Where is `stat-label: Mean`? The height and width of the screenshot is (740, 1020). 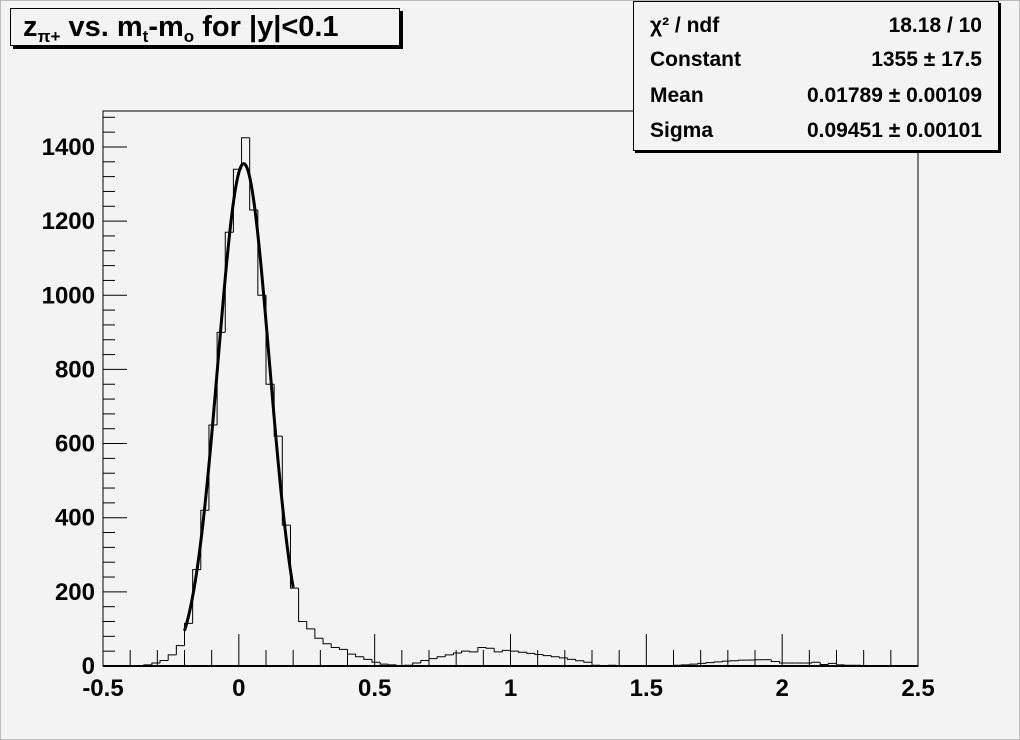 stat-label: Mean is located at coordinates (677, 95).